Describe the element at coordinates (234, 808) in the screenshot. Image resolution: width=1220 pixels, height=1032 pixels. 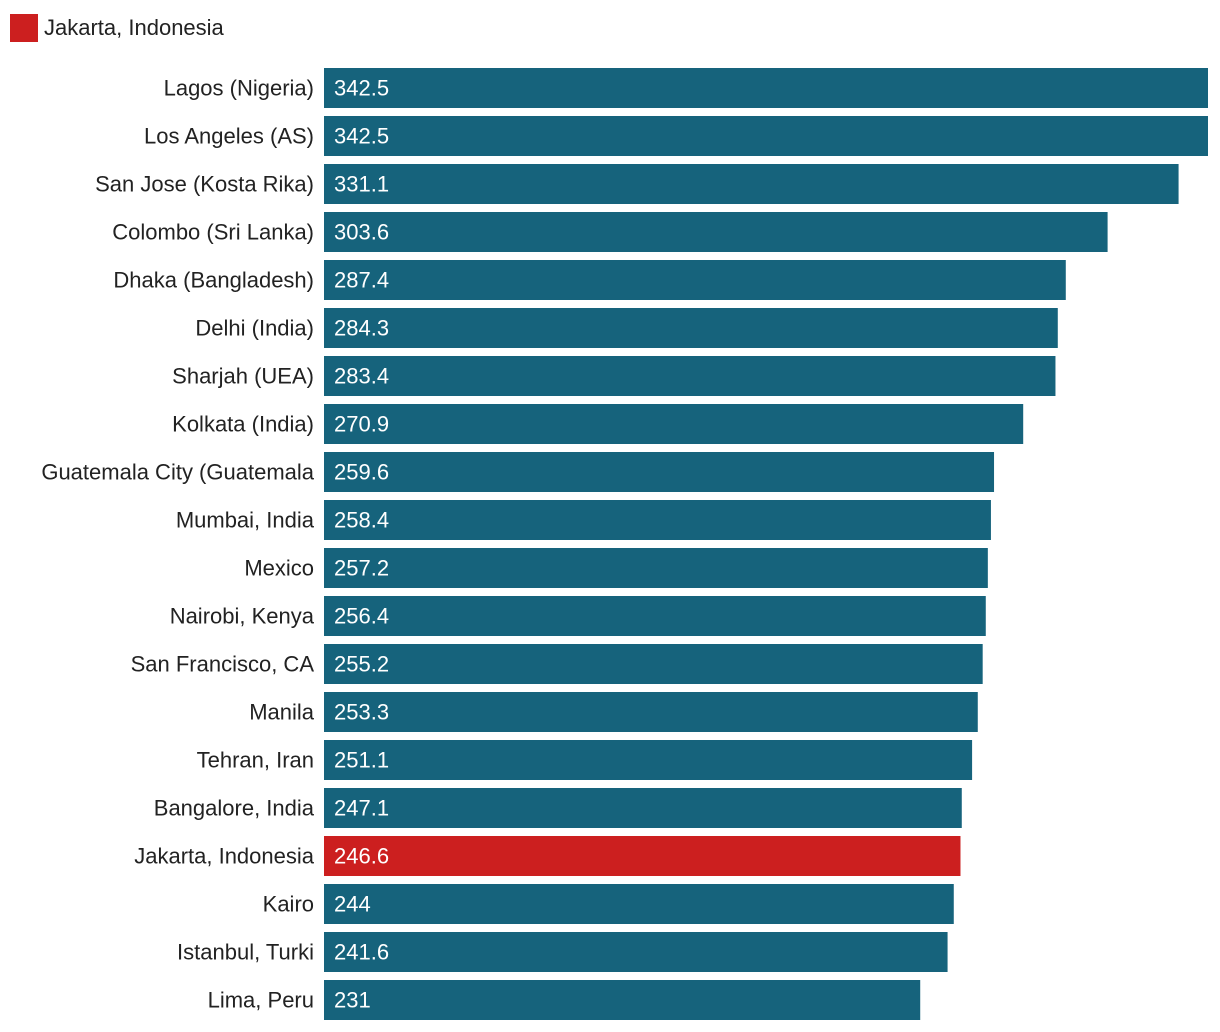
I see `category-label: Bangalore, India` at that location.